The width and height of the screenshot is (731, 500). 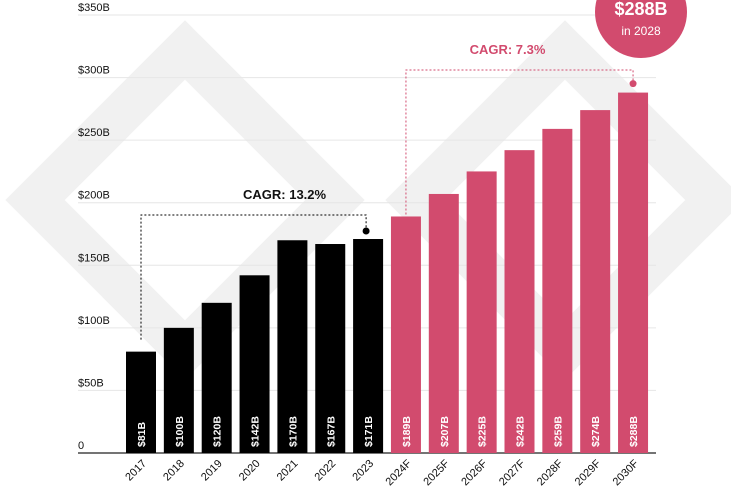 I want to click on bar-value-label: $225B, so click(x=483, y=431).